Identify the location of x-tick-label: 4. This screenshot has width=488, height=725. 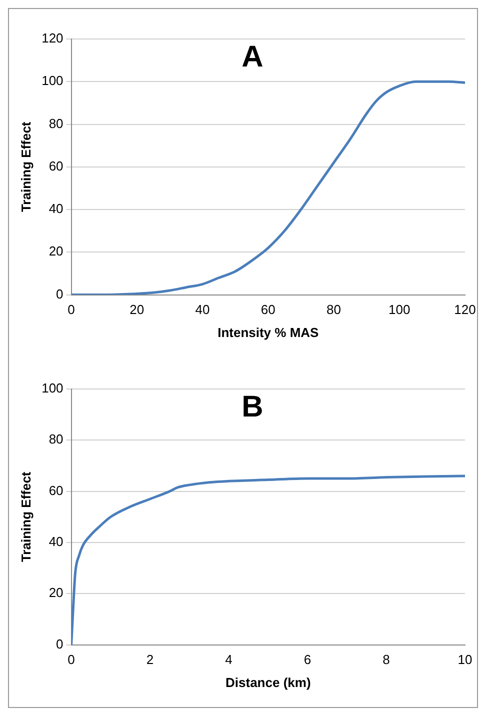
(228, 660).